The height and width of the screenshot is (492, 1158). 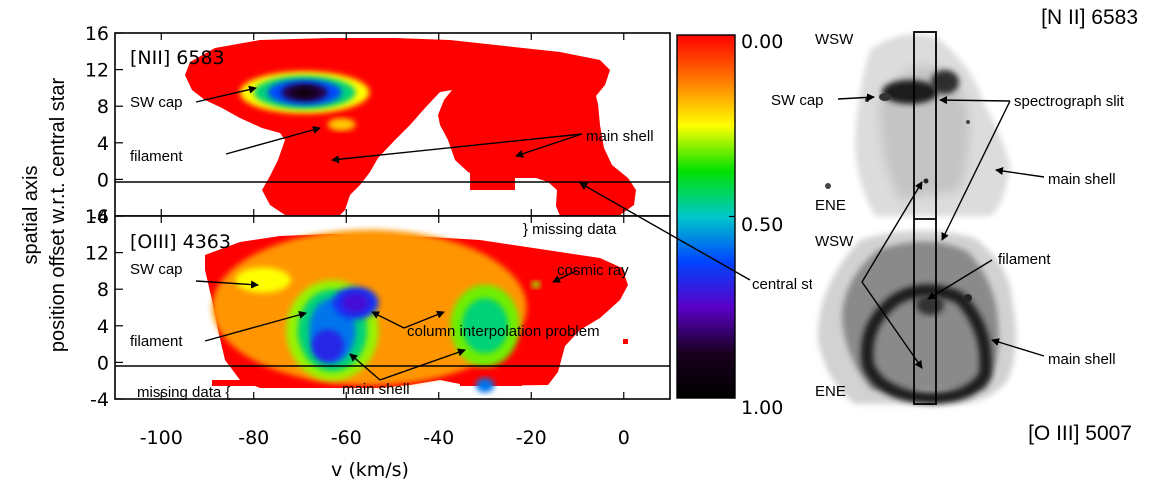 I want to click on top-blobs, so click(x=304, y=101).